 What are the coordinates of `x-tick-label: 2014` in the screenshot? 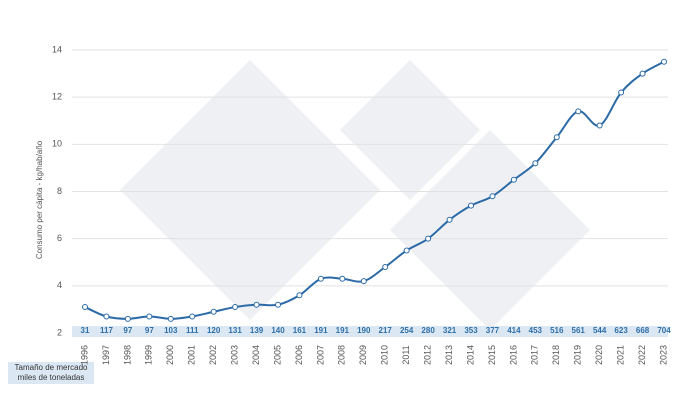 It's located at (470, 355).